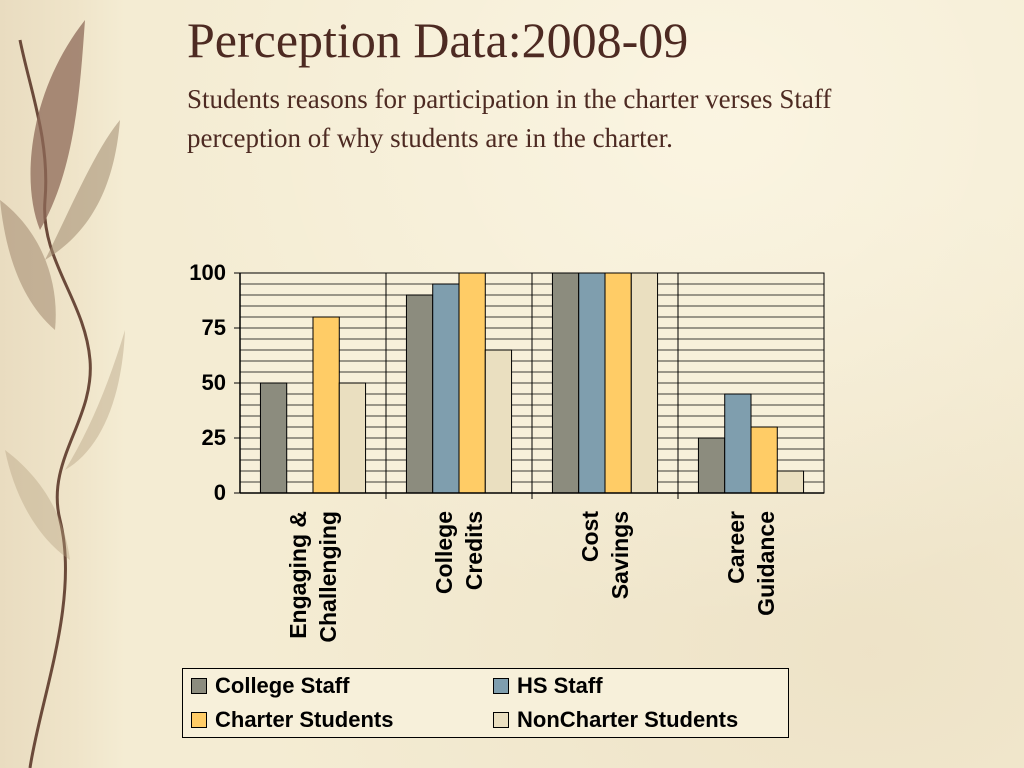 Image resolution: width=1024 pixels, height=768 pixels. I want to click on y-tick-label: 50, so click(214, 382).